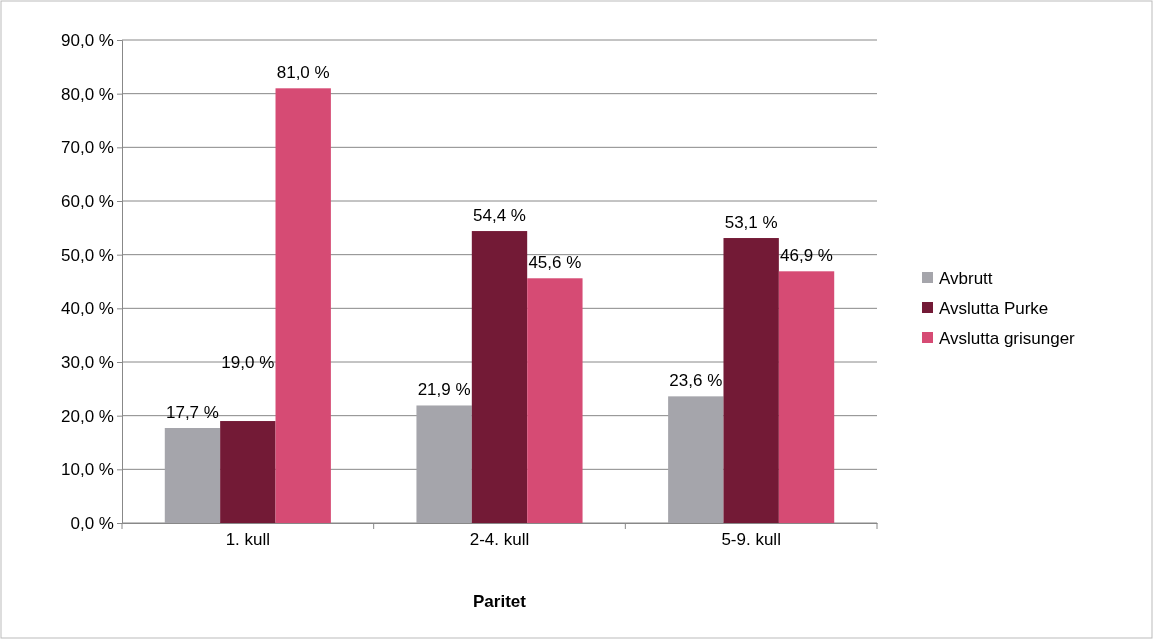 The image size is (1153, 639). What do you see at coordinates (500, 601) in the screenshot?
I see `x-axis-title: Paritet` at bounding box center [500, 601].